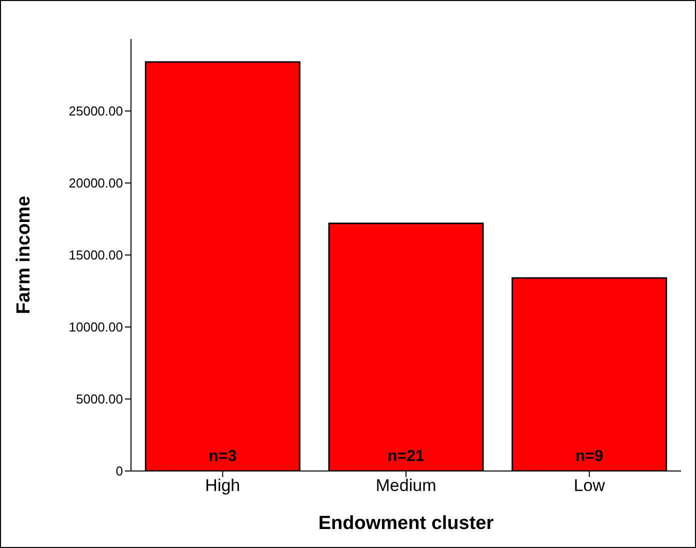 This screenshot has height=548, width=696. What do you see at coordinates (95, 327) in the screenshot?
I see `y-tick-label: 10000.00` at bounding box center [95, 327].